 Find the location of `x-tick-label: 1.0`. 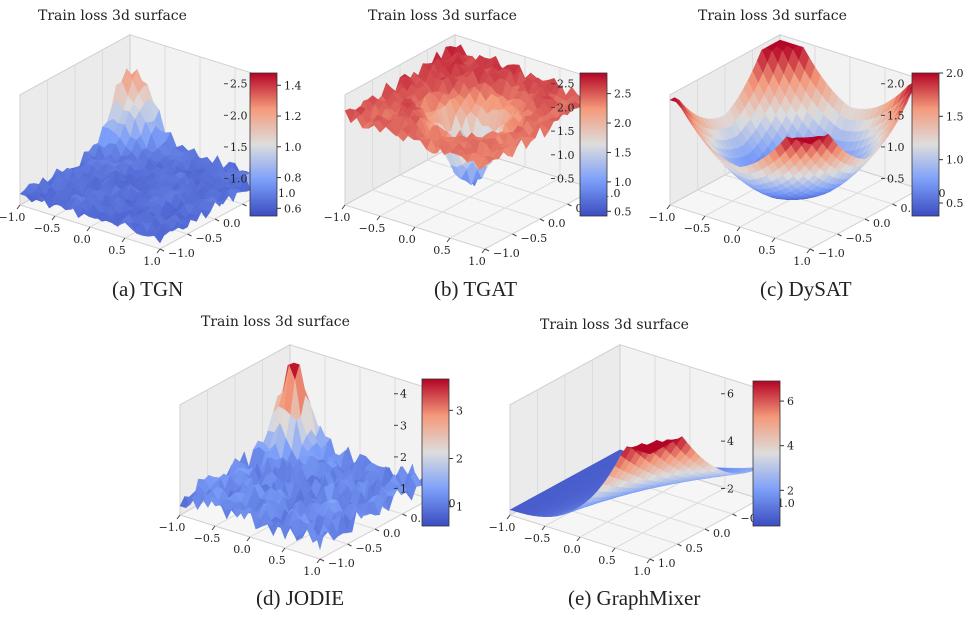

x-tick-label: 1.0 is located at coordinates (477, 261).